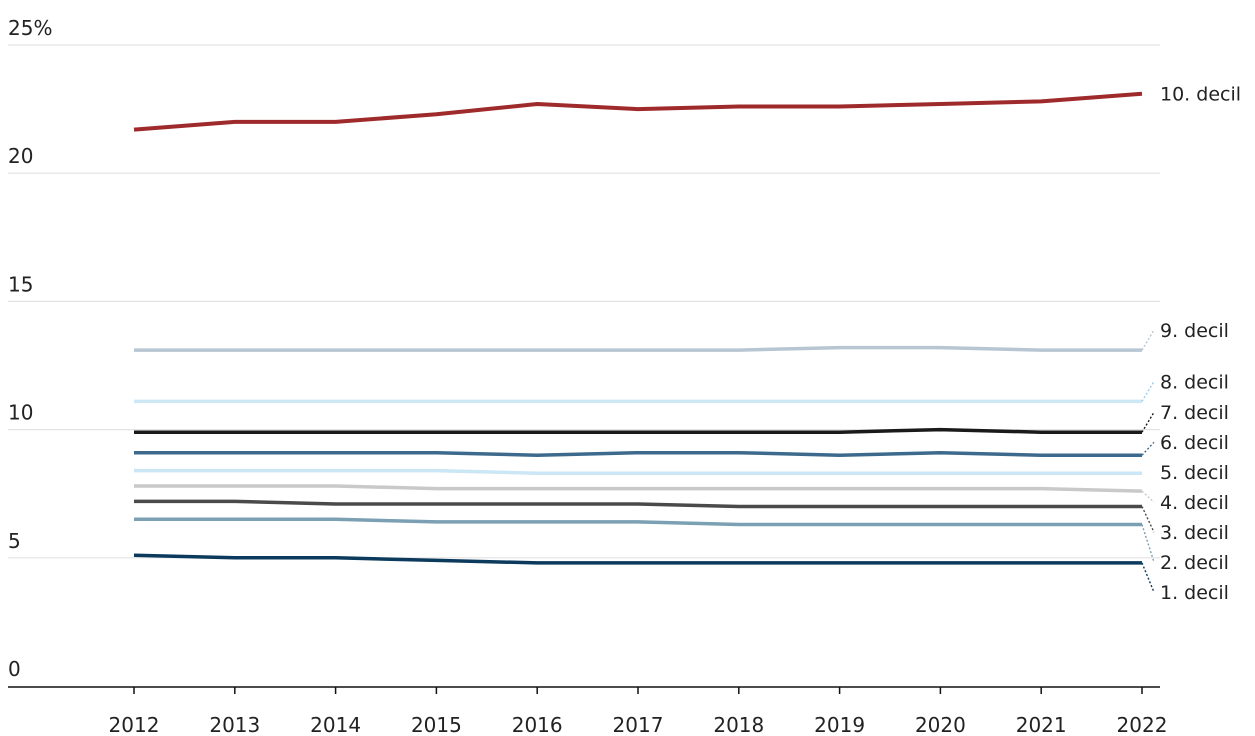  What do you see at coordinates (134, 724) in the screenshot?
I see `x-tick-label: 2012` at bounding box center [134, 724].